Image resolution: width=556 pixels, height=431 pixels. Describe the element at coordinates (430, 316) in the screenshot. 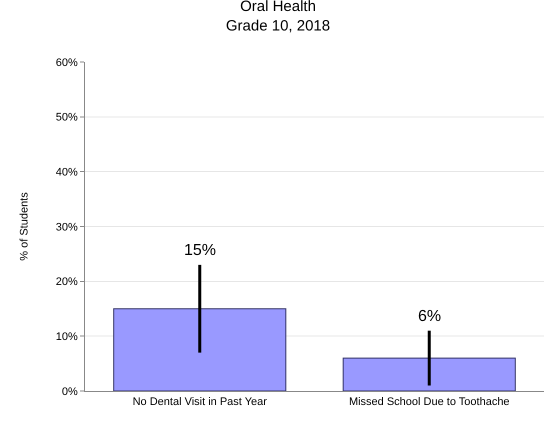

I see `data-label: 6%` at that location.